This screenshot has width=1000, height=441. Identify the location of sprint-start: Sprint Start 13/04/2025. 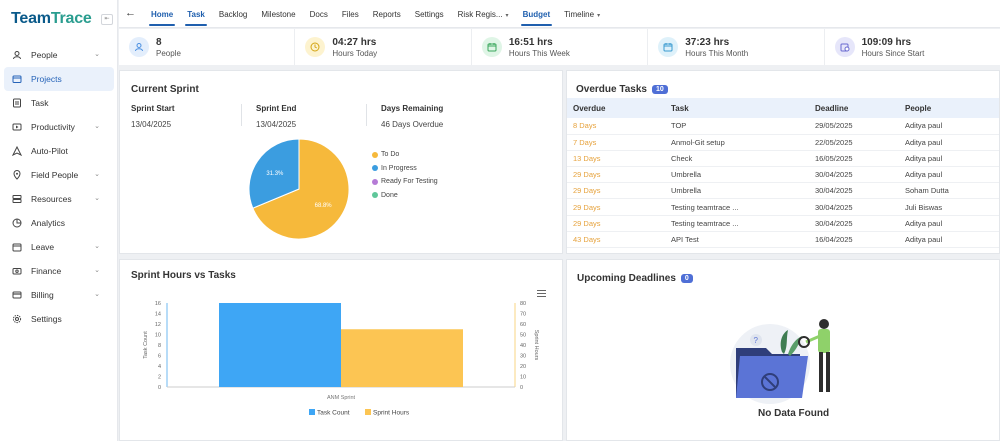
(153, 116).